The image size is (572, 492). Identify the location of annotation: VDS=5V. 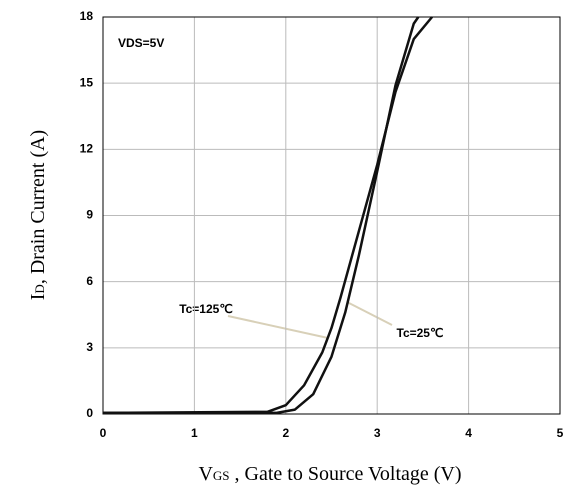
(141, 43).